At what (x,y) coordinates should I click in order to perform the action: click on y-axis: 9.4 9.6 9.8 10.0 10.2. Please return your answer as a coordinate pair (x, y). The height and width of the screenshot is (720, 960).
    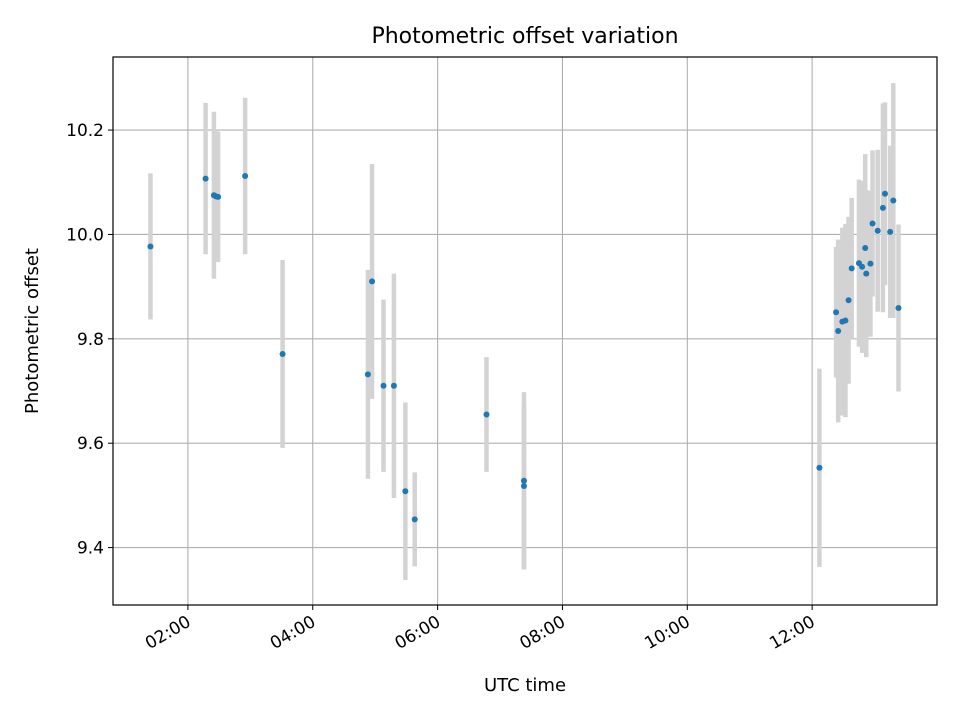
    Looking at the image, I should click on (89, 340).